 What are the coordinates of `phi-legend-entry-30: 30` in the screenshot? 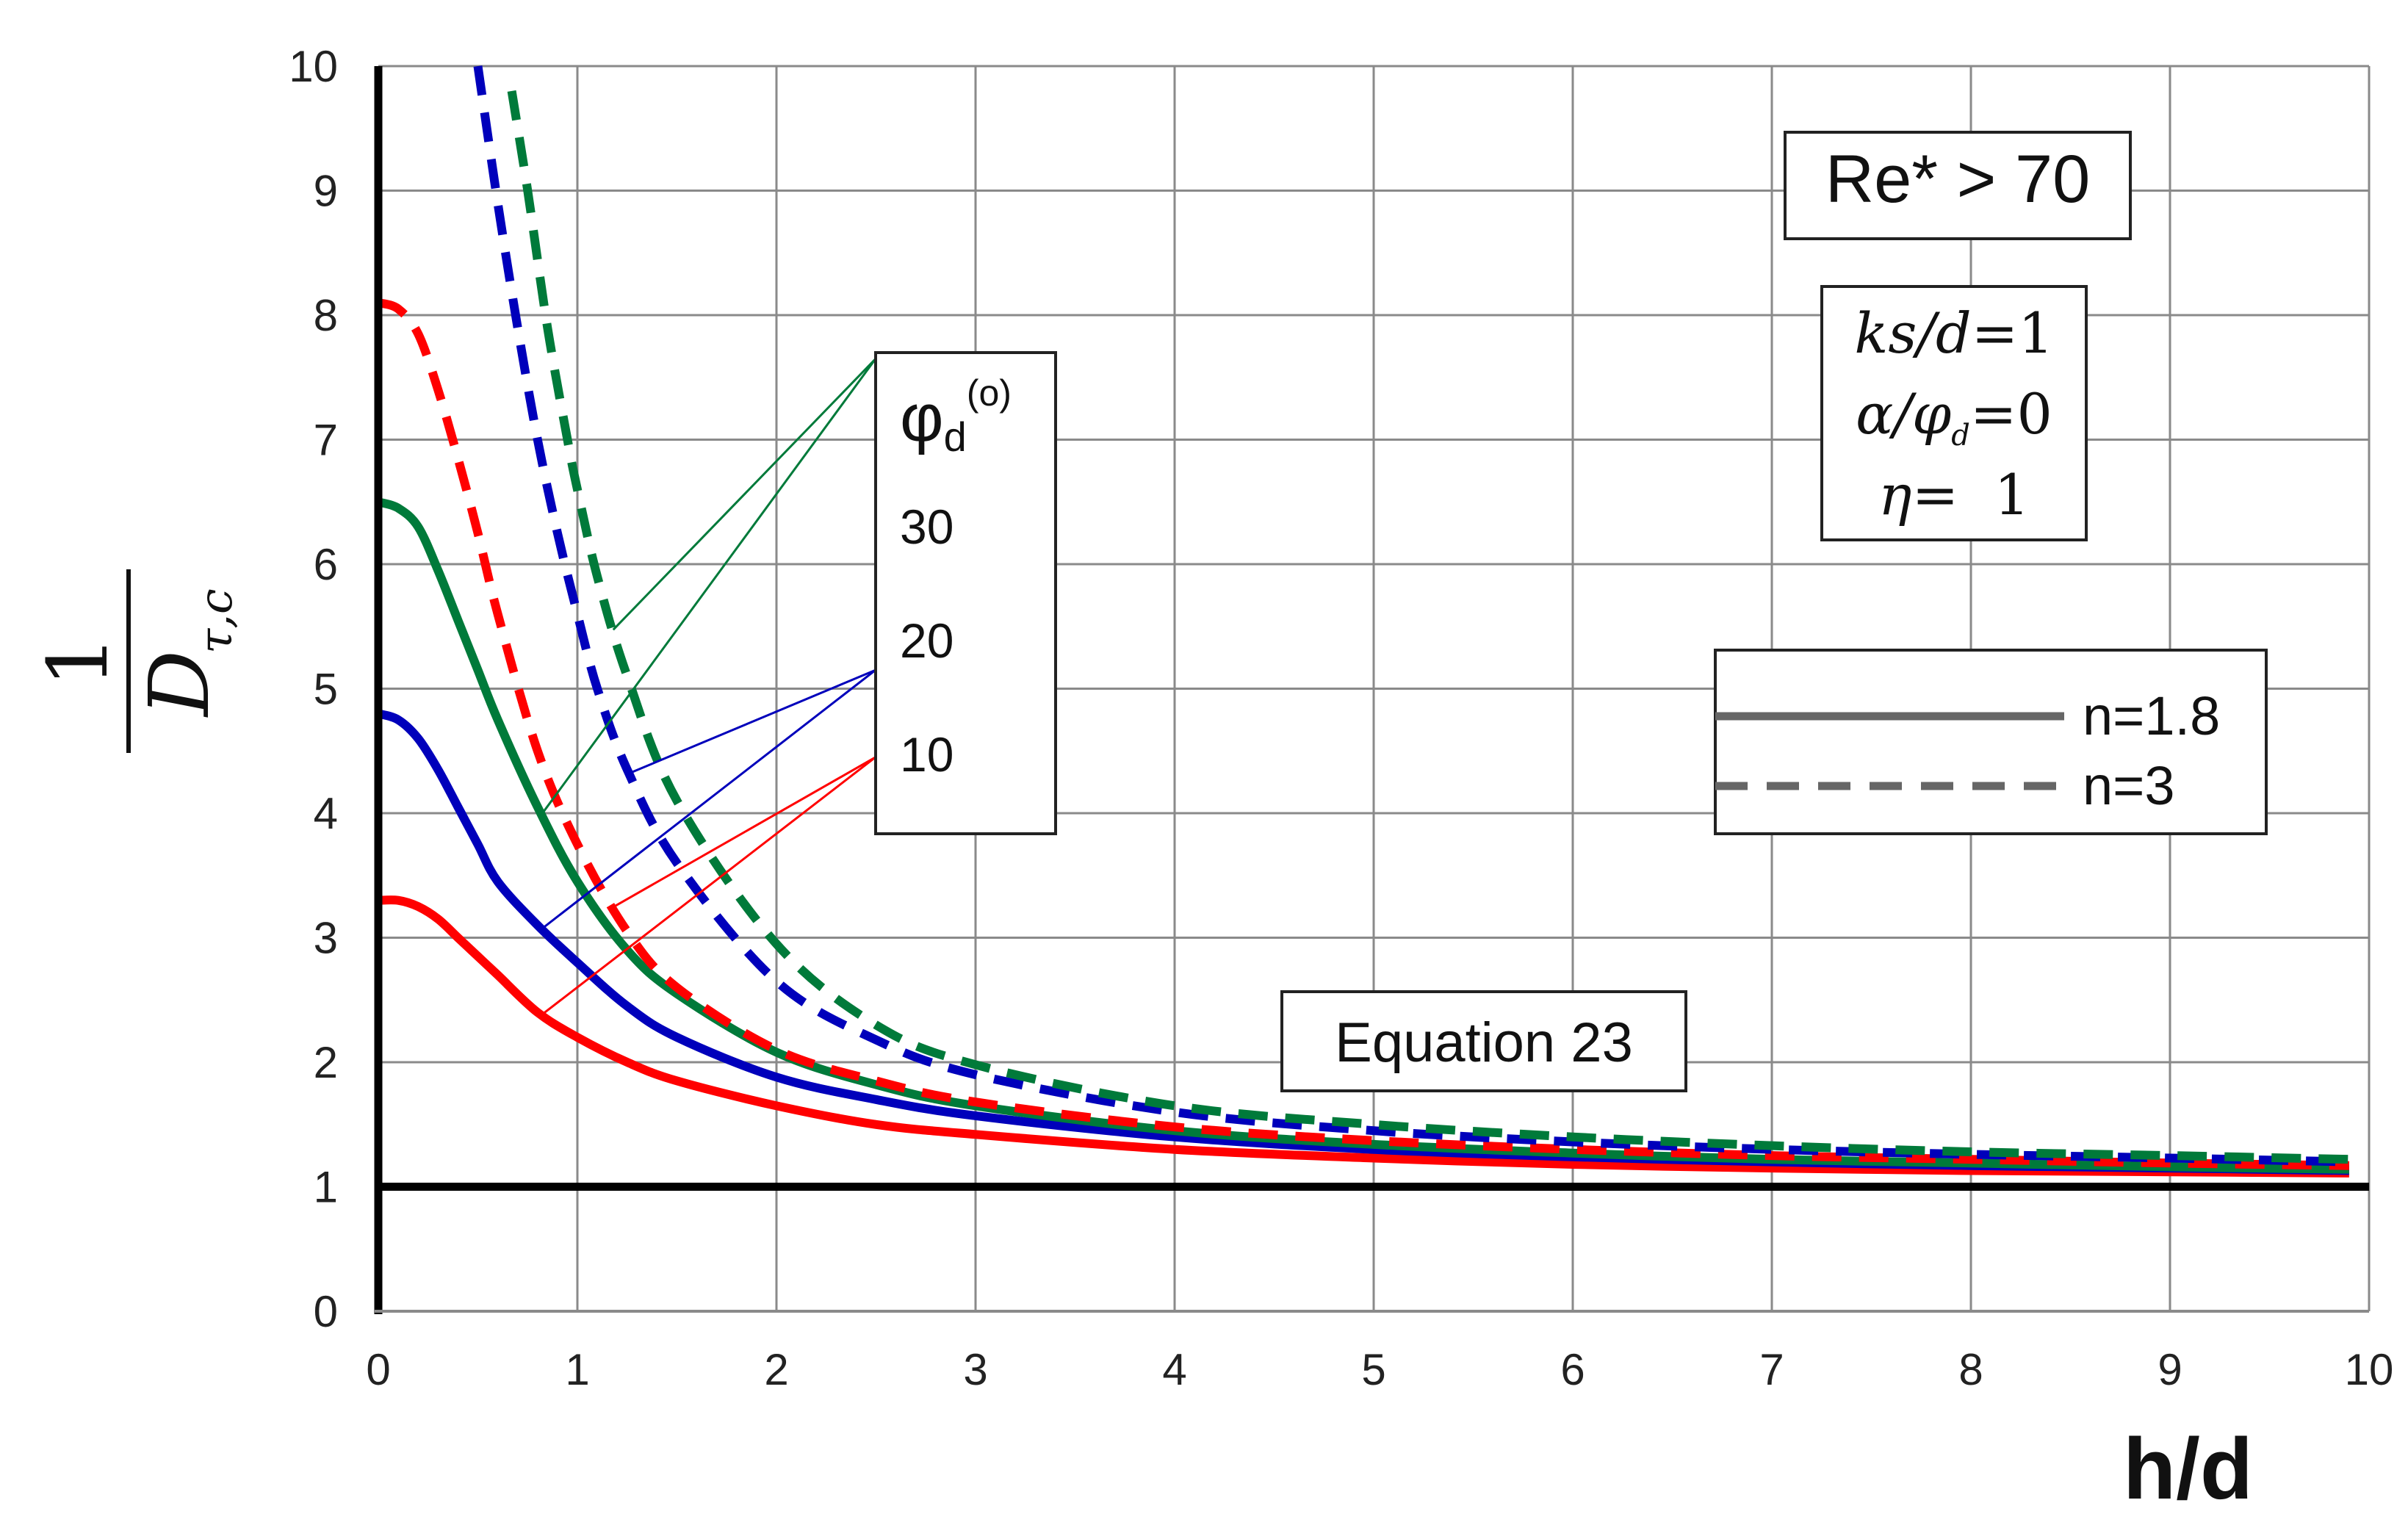 It's located at (927, 527).